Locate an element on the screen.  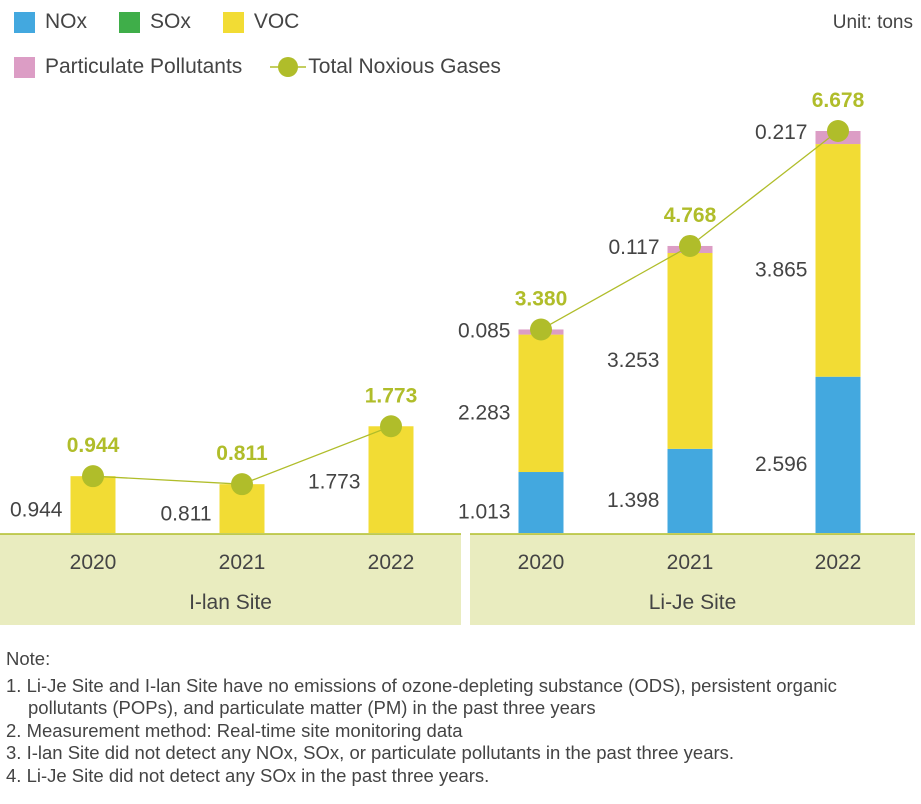
legend-swatch-voc is located at coordinates (233, 22).